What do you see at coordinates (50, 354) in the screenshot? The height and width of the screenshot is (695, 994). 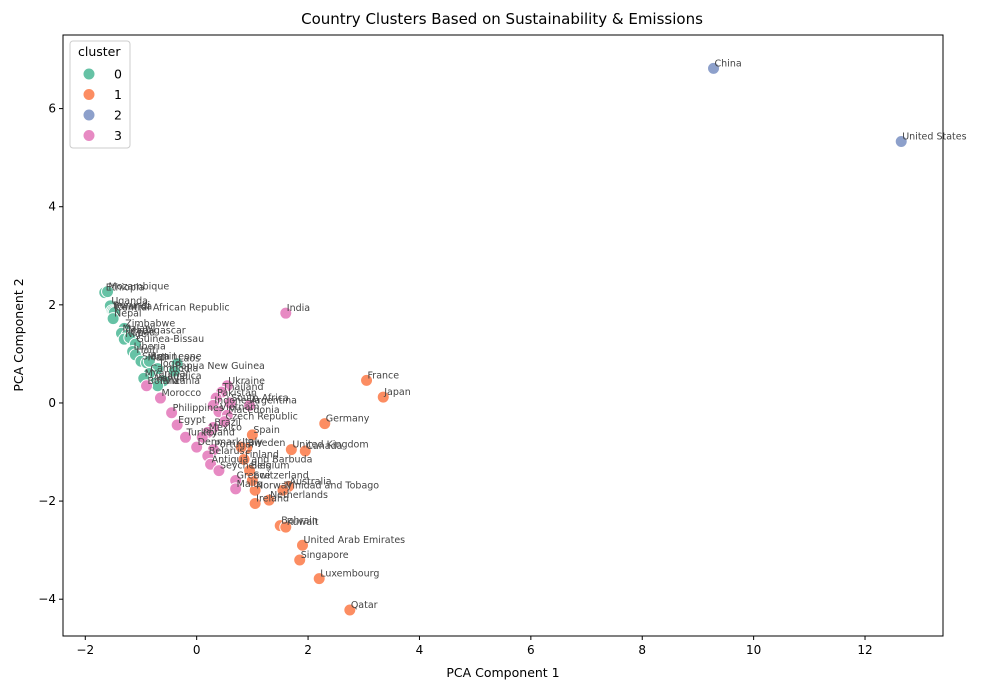 I see `y-axis-ticks: −4 −2 0 2 4 6` at bounding box center [50, 354].